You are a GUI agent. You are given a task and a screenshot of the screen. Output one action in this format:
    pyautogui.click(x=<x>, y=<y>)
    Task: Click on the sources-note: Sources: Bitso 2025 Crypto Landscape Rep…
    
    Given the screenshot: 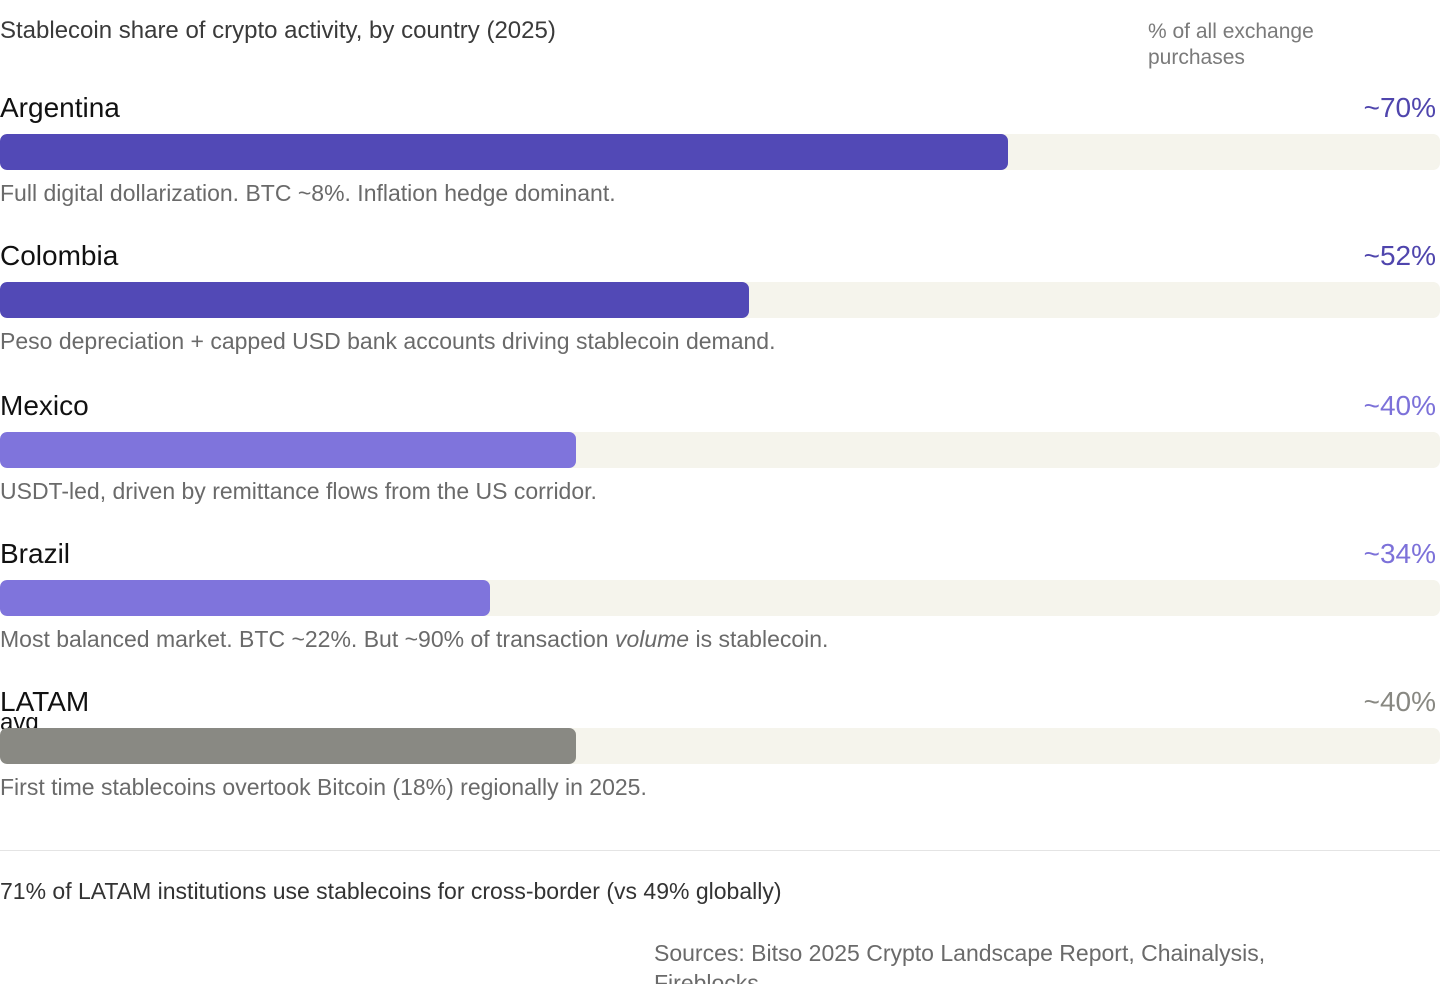 What is the action you would take?
    pyautogui.click(x=960, y=962)
    